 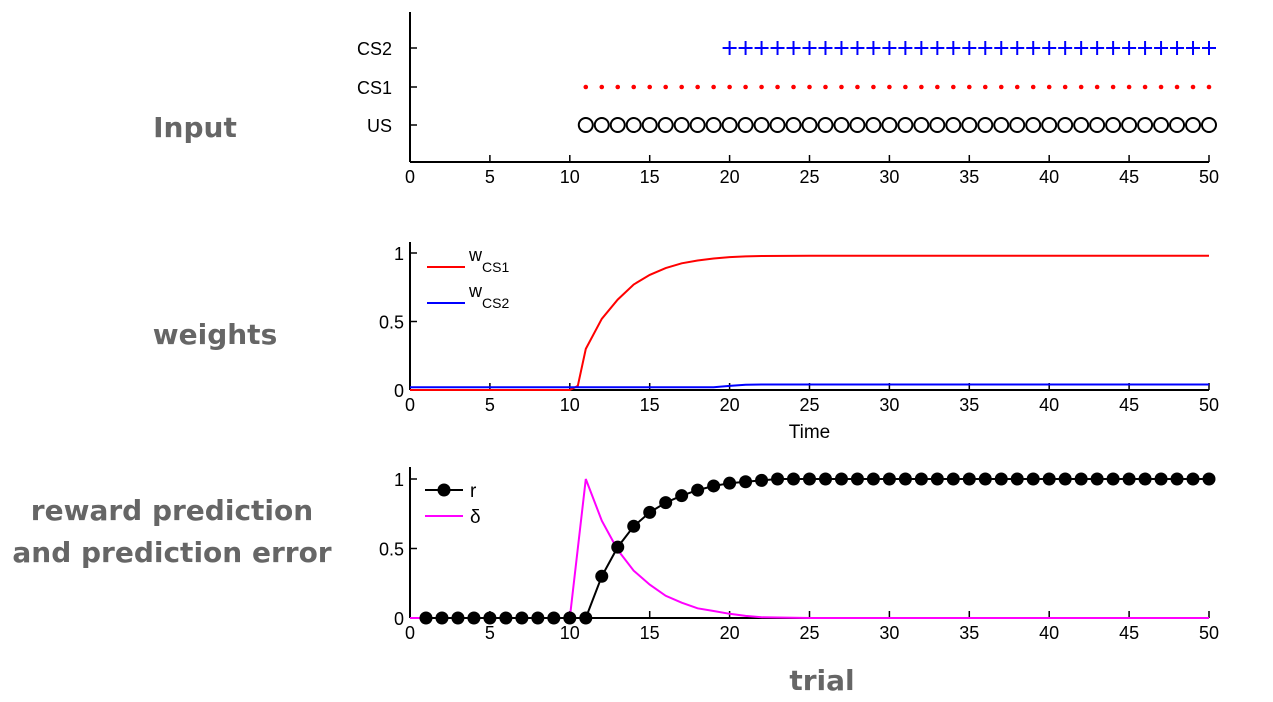 What do you see at coordinates (215, 334) in the screenshot?
I see `weights-panel-label: weights` at bounding box center [215, 334].